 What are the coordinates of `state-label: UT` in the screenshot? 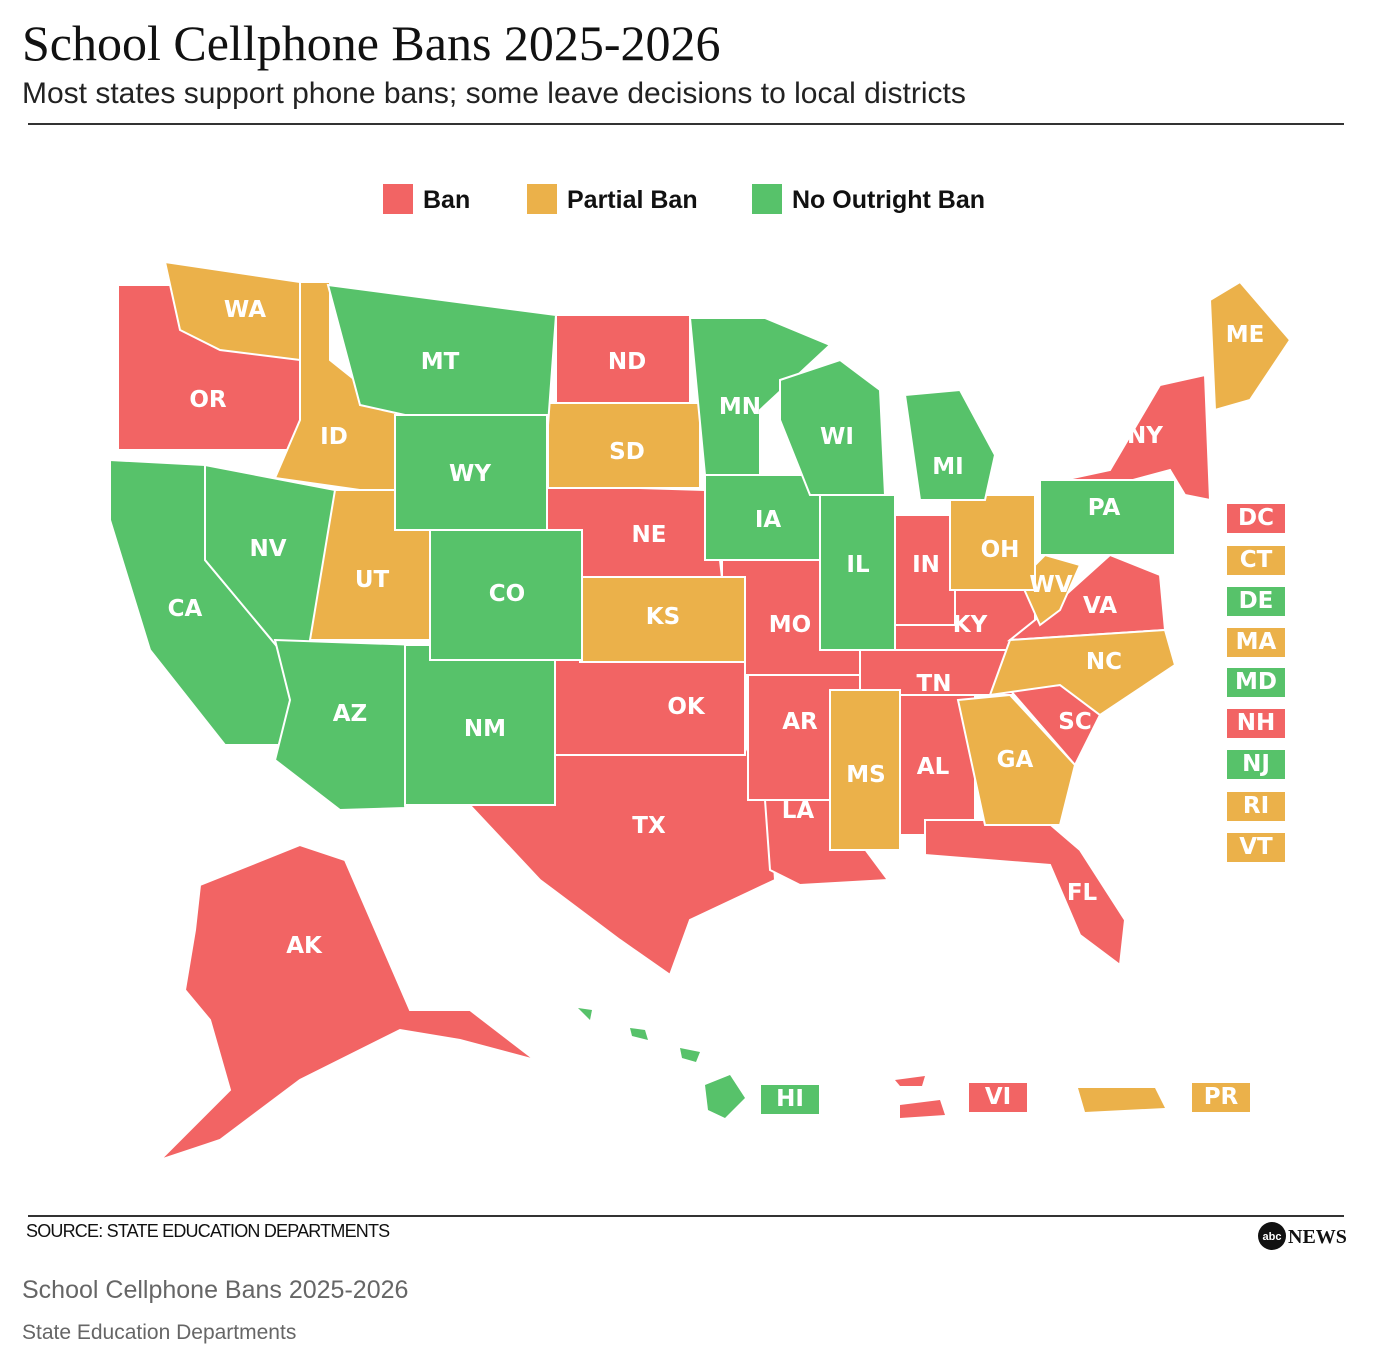 It's located at (372, 580).